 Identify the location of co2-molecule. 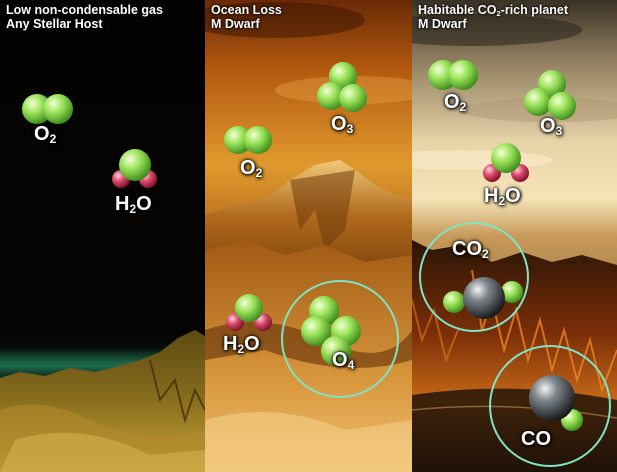
(483, 298).